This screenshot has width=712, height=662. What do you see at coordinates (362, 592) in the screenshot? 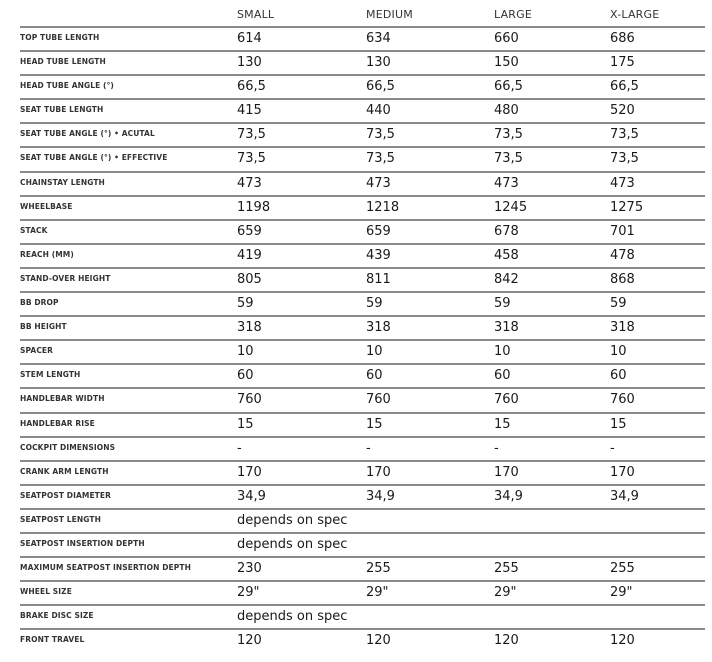
I see `table-row: WHEEL SIZE 29" 29" 29" 29"` at bounding box center [362, 592].